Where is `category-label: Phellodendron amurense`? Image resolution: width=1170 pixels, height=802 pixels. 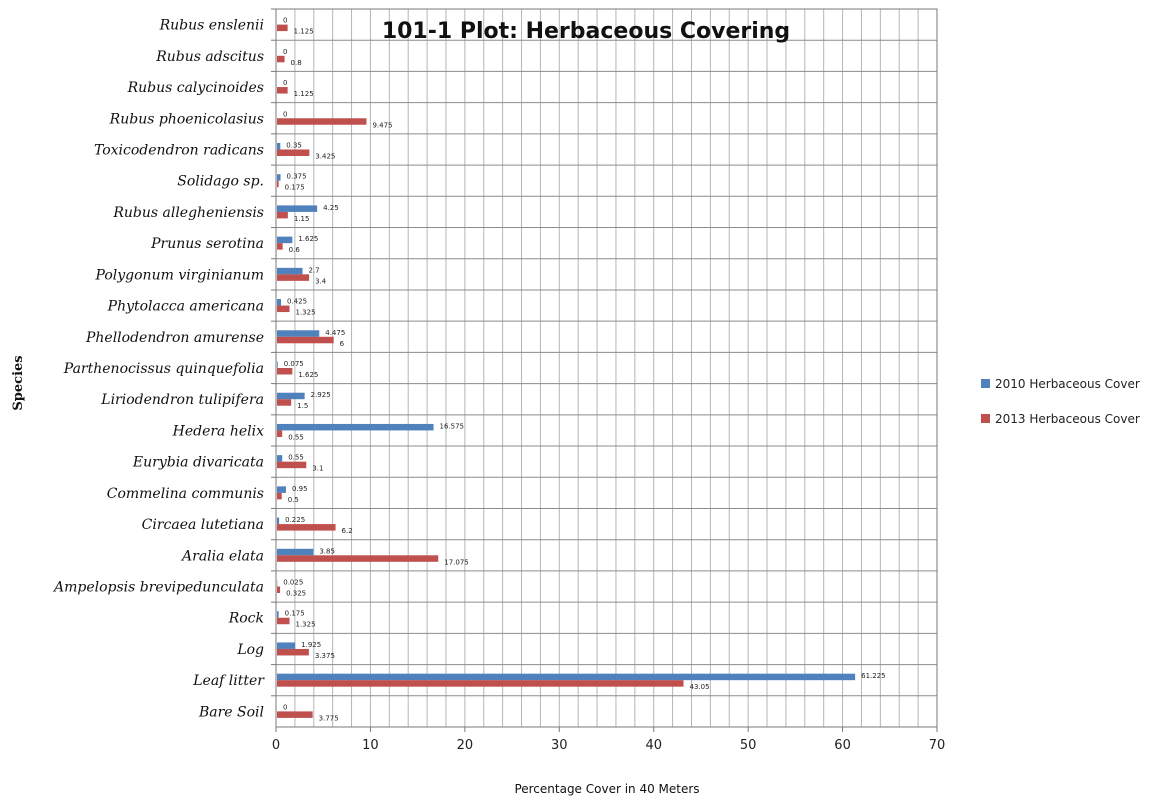
category-label: Phellodendron amurense is located at coordinates (174, 338).